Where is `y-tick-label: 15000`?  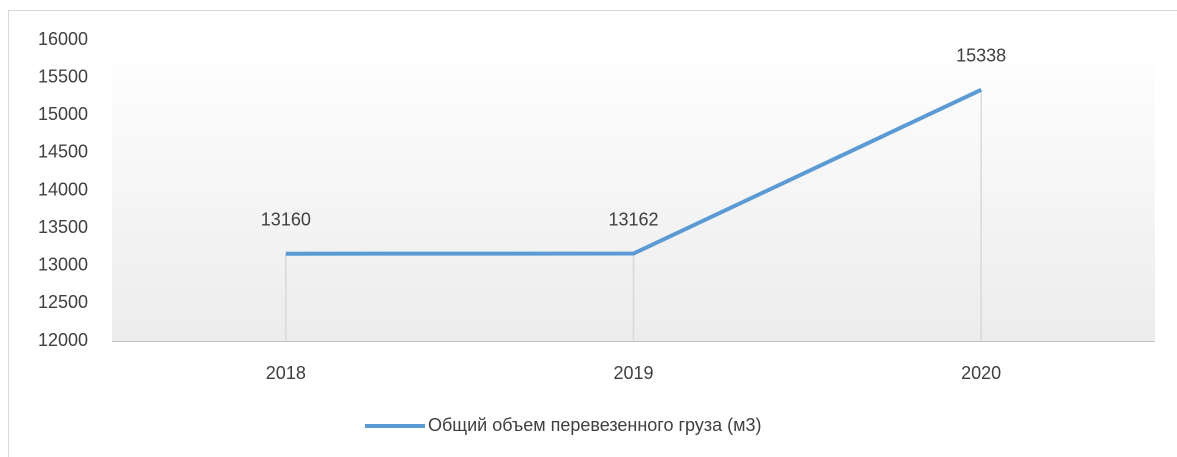 y-tick-label: 15000 is located at coordinates (63, 114).